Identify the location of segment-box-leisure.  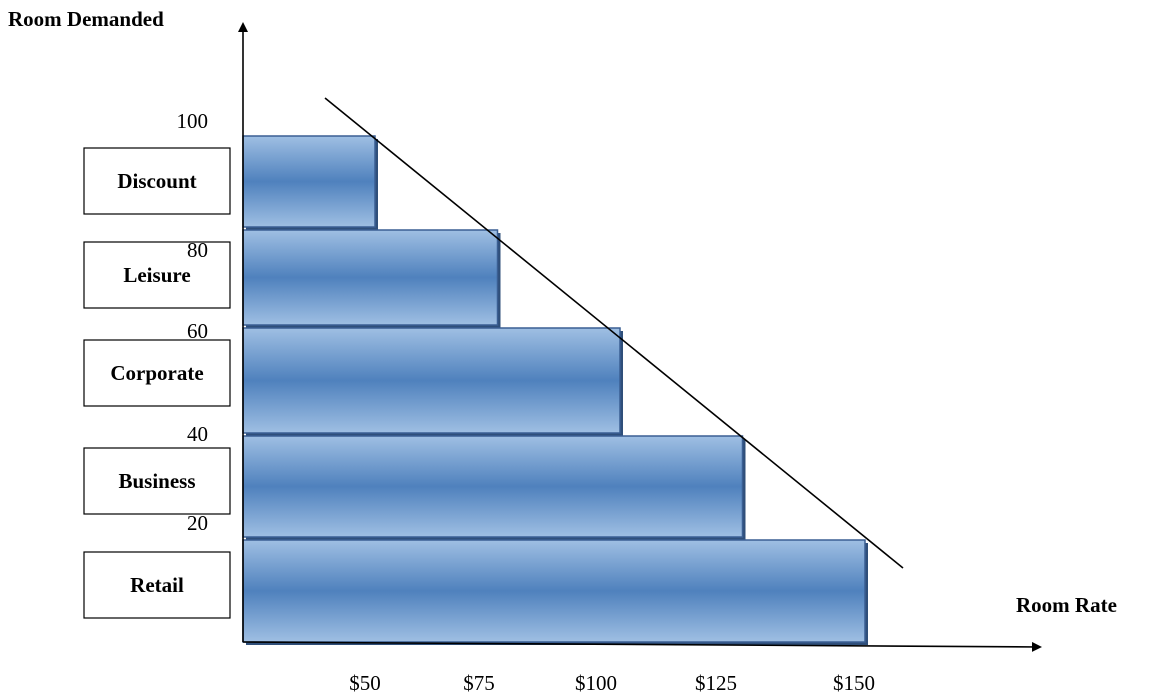
(157, 275).